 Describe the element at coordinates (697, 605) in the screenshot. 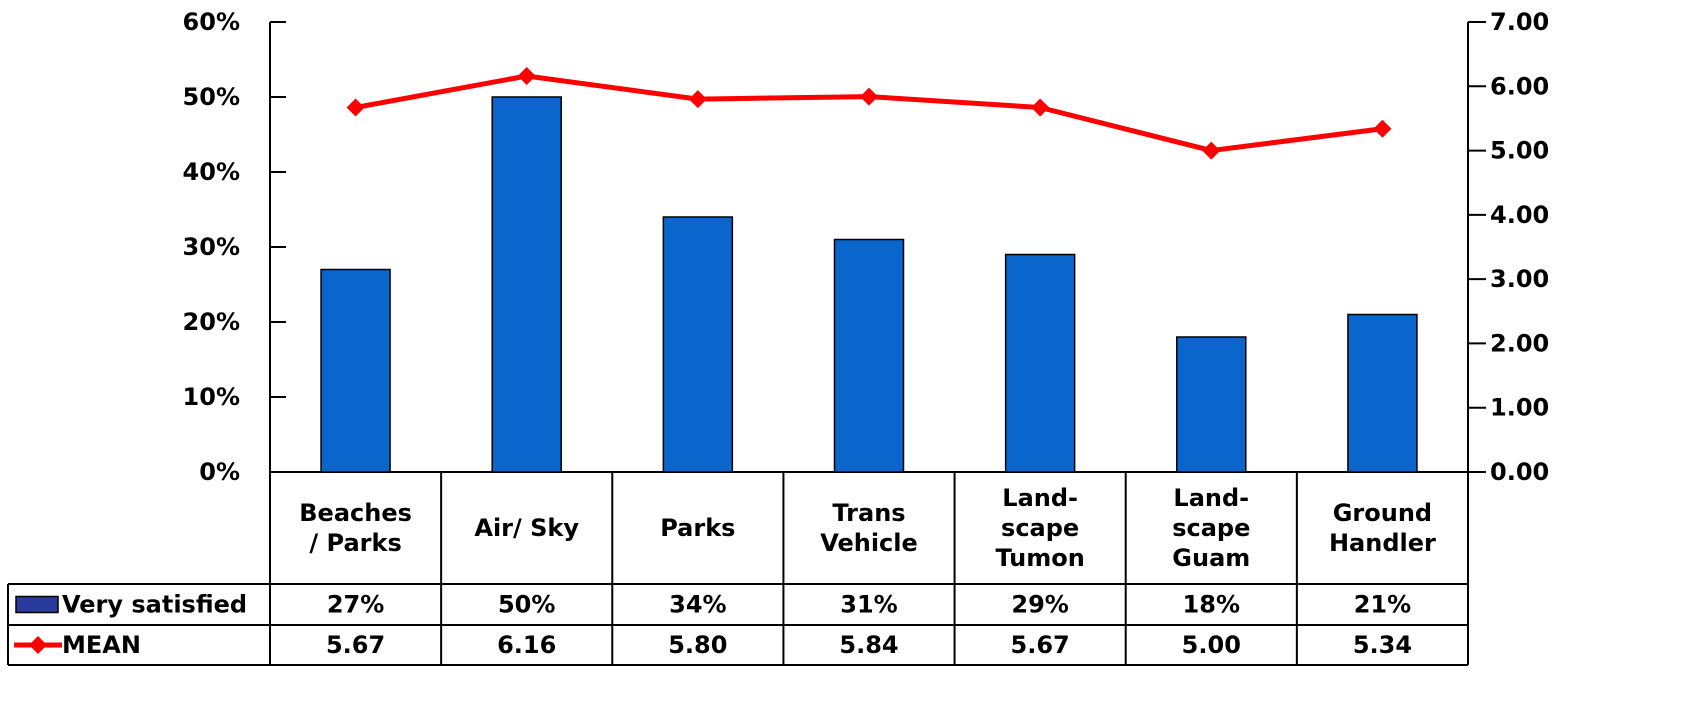

I see `data-label-very-satisfied: 34%` at that location.